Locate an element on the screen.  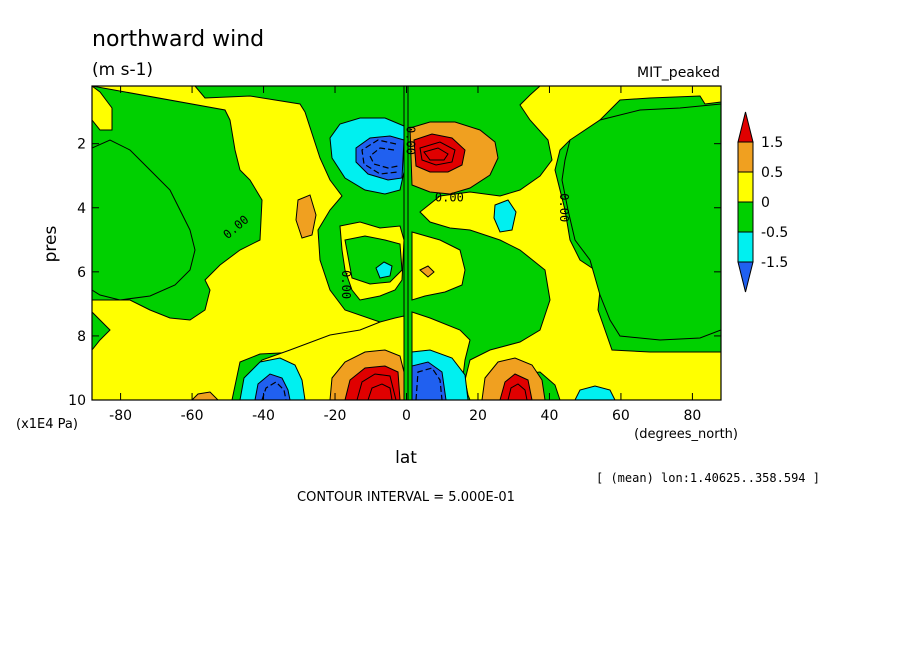
y-tick-label: 10 is located at coordinates (77, 401).